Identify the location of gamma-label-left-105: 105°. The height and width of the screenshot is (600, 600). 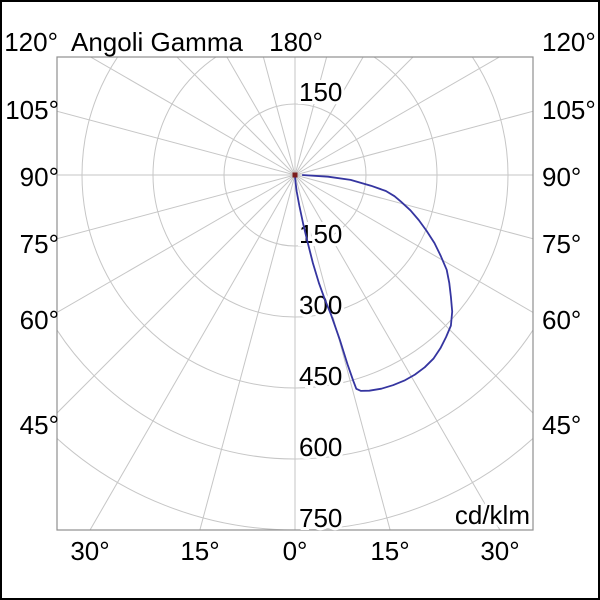
(32, 110).